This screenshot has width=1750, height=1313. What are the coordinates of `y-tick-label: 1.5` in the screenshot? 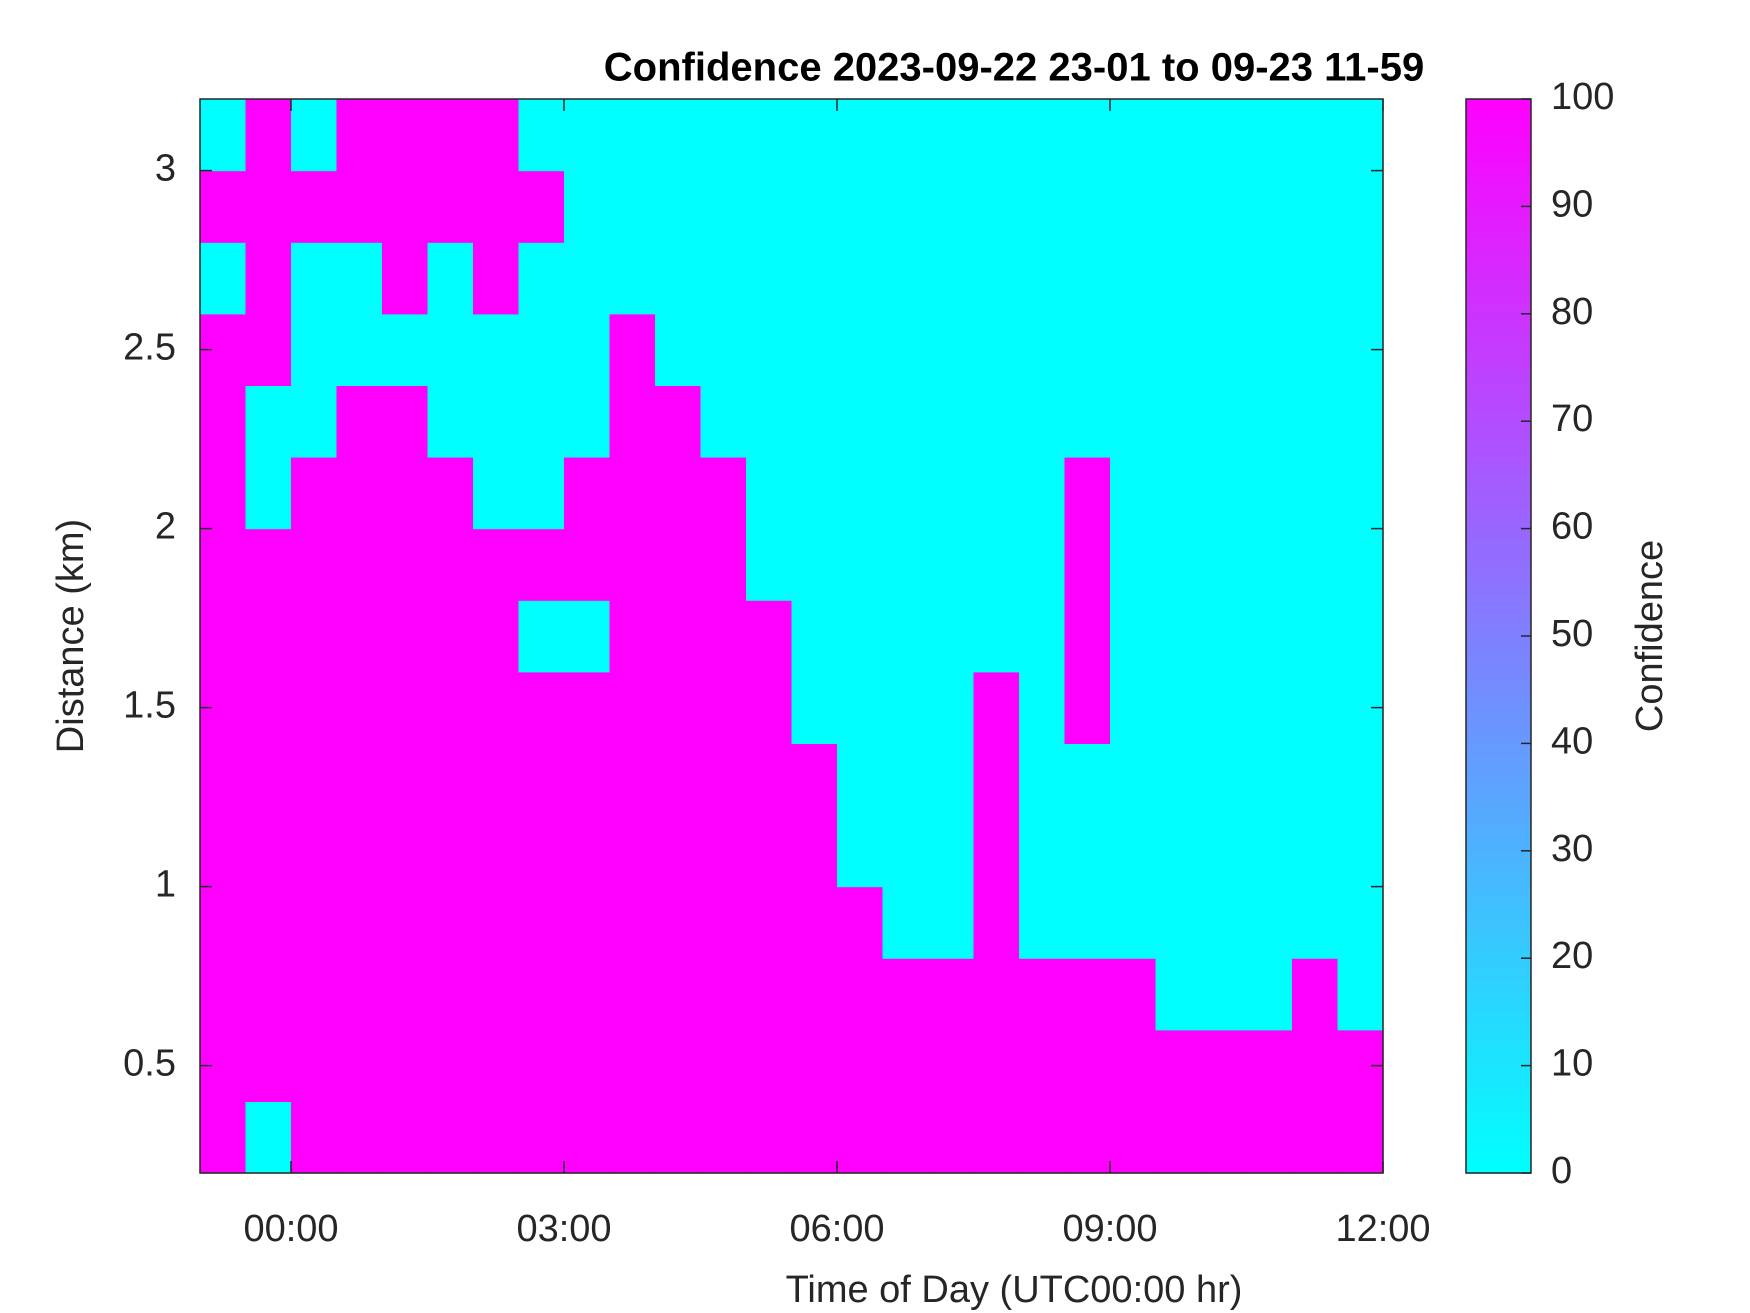 It's located at (149, 706).